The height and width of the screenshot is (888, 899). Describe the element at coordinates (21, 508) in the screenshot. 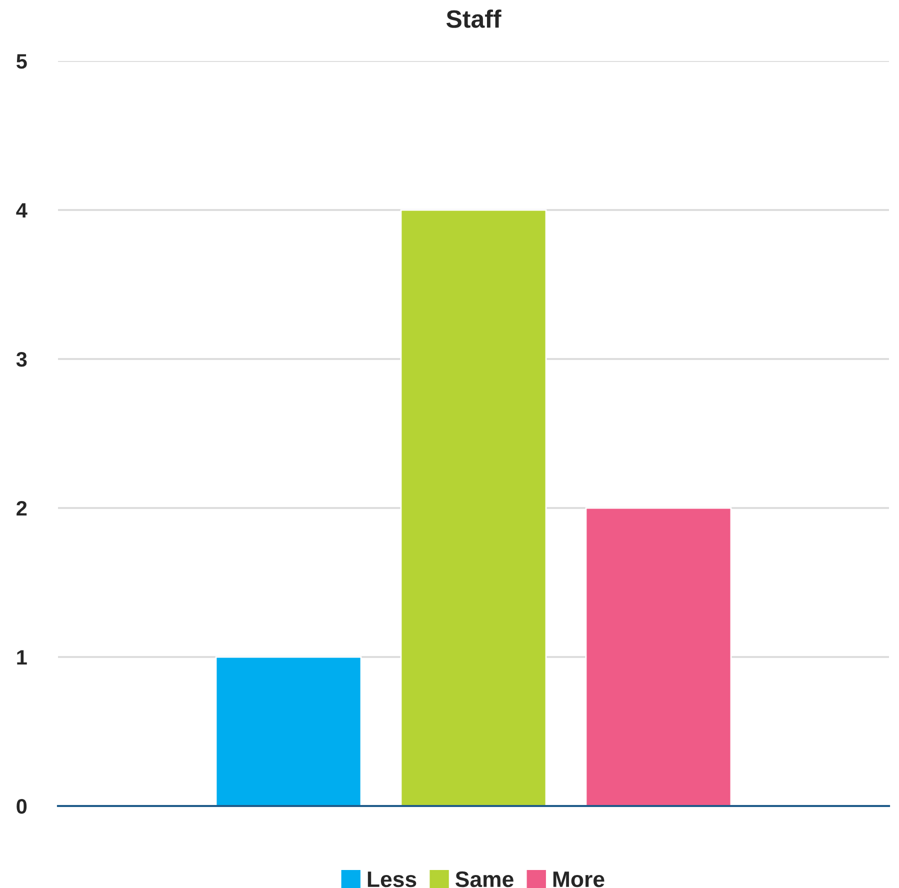

I see `y-tick-label: 2` at that location.